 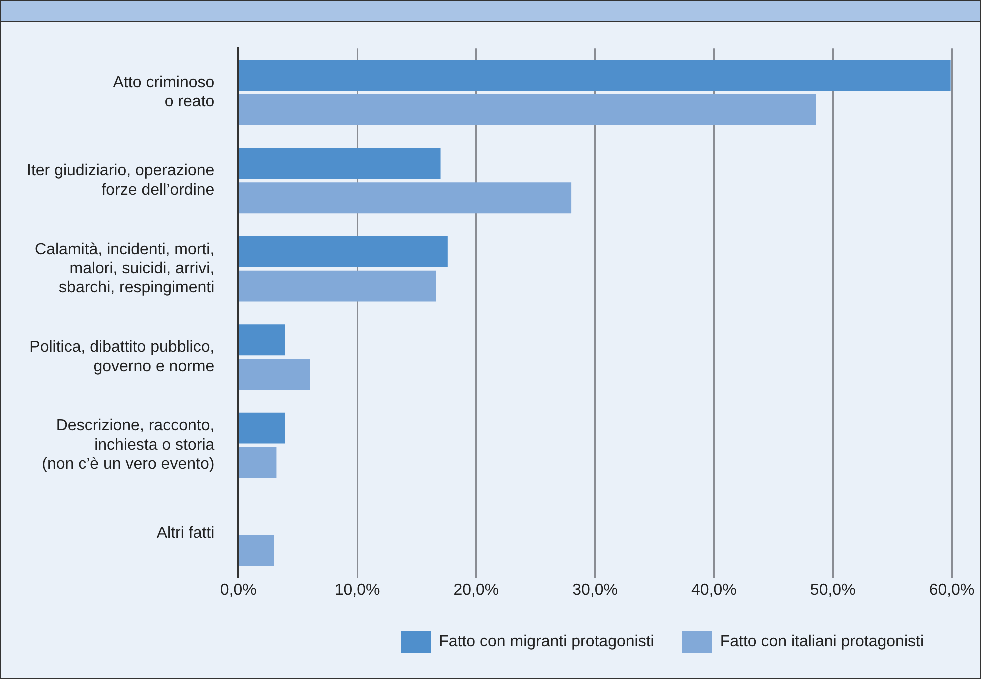 I want to click on y-tick-label: Politica, dibattito pubblico, governo e norme, so click(x=122, y=357).